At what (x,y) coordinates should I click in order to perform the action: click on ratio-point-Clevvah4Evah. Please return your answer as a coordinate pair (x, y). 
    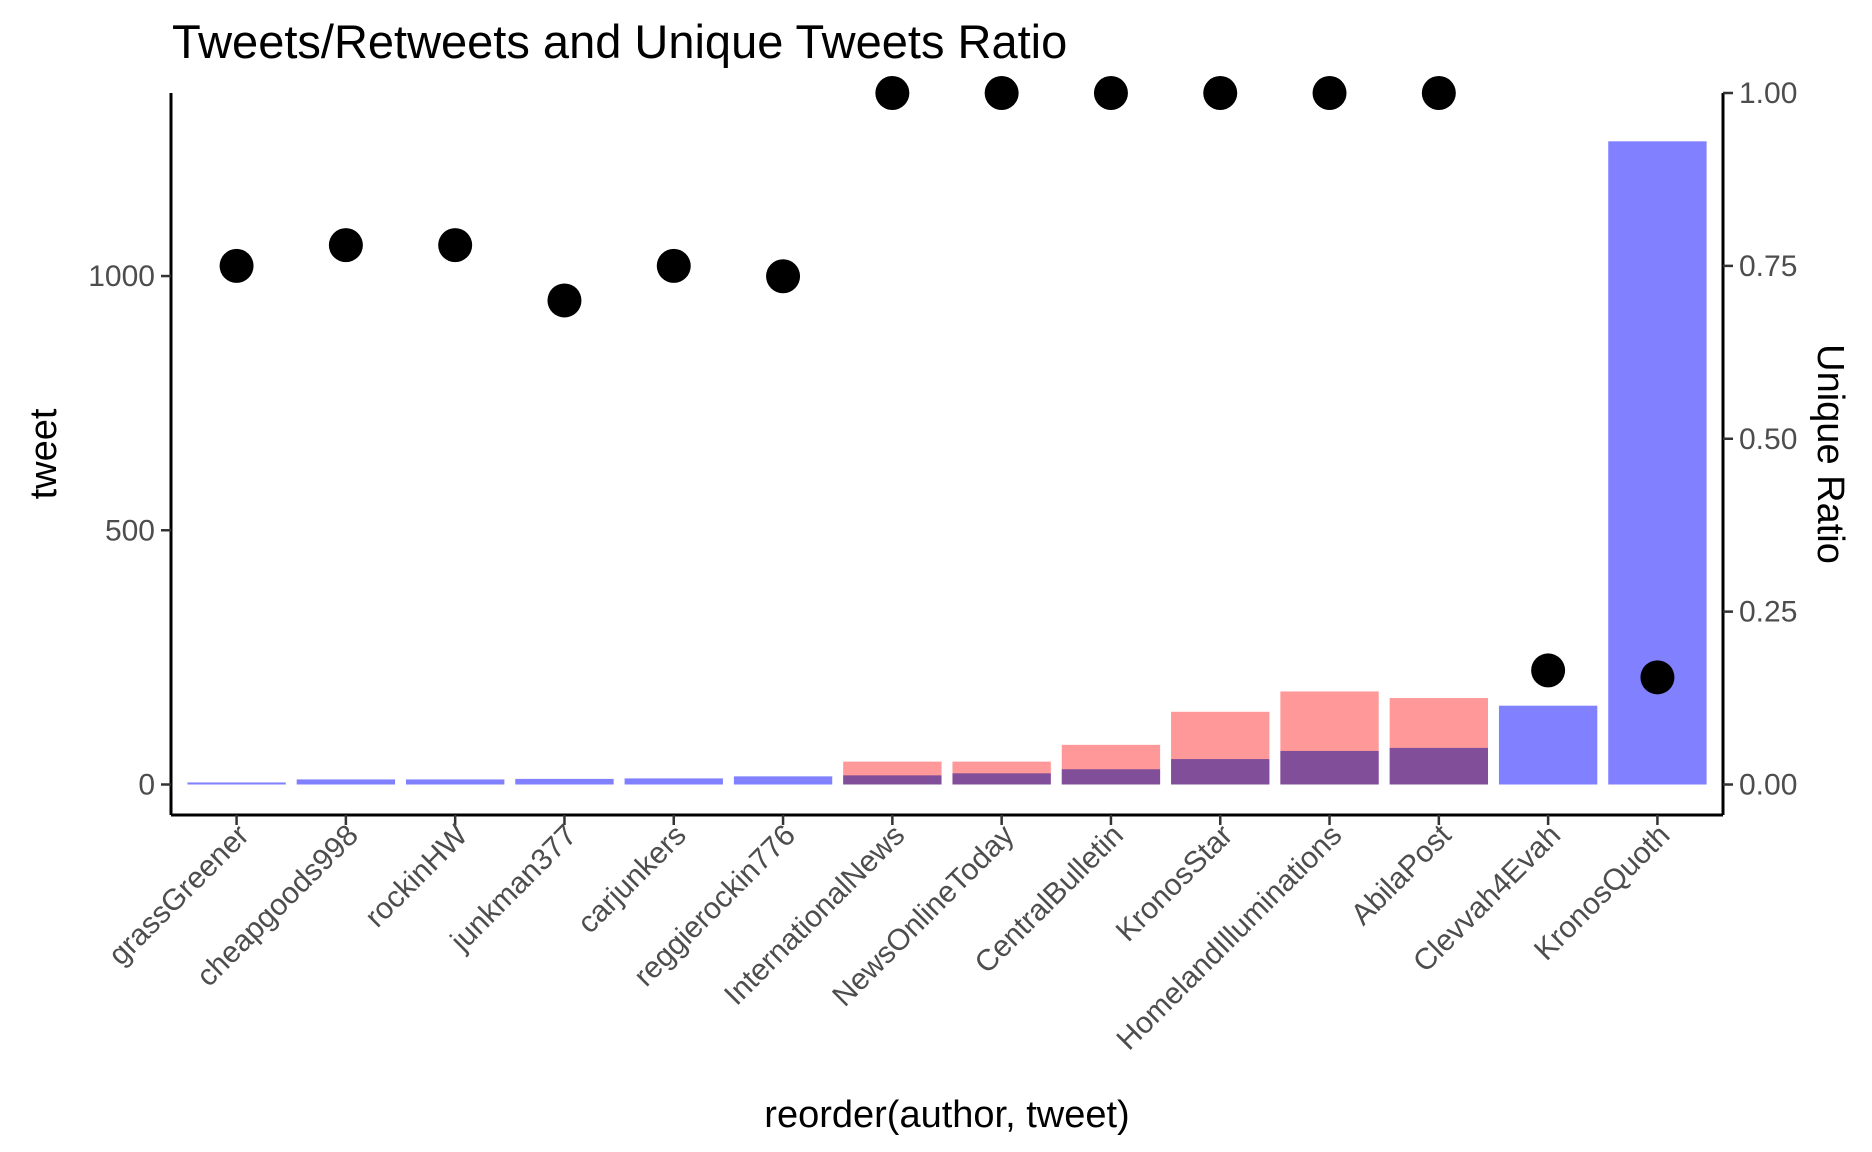
    Looking at the image, I should click on (1548, 670).